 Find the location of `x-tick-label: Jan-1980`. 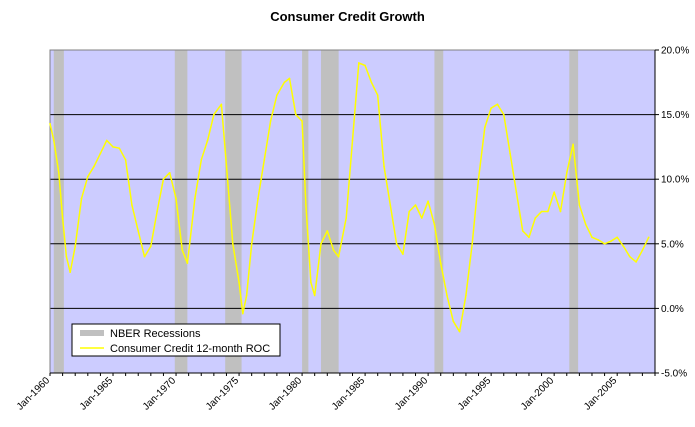

x-tick-label: Jan-1980 is located at coordinates (286, 394).